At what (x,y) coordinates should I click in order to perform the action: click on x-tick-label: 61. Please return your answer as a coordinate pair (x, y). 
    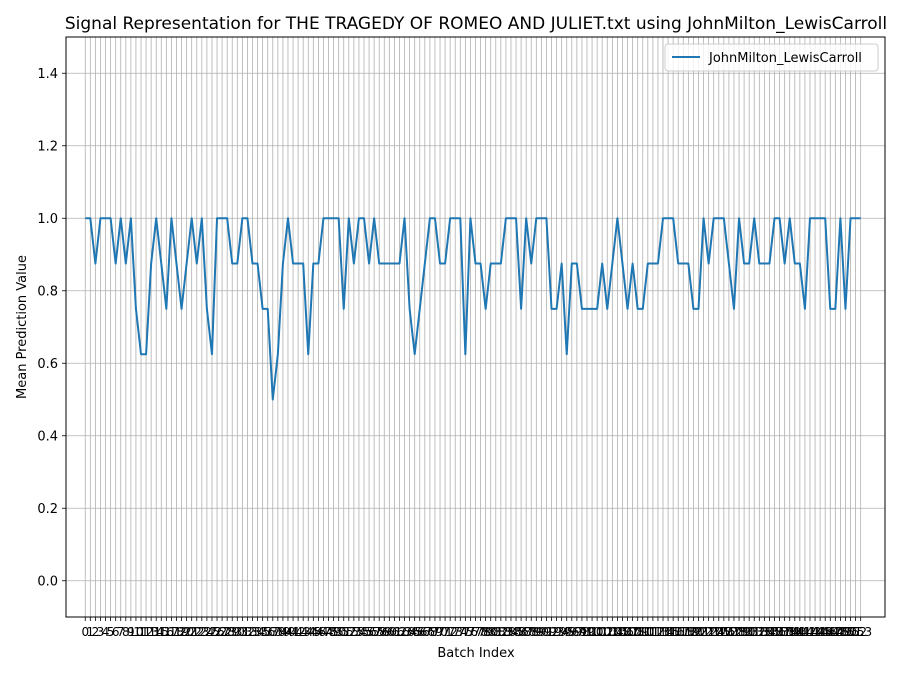
    Looking at the image, I should click on (394, 632).